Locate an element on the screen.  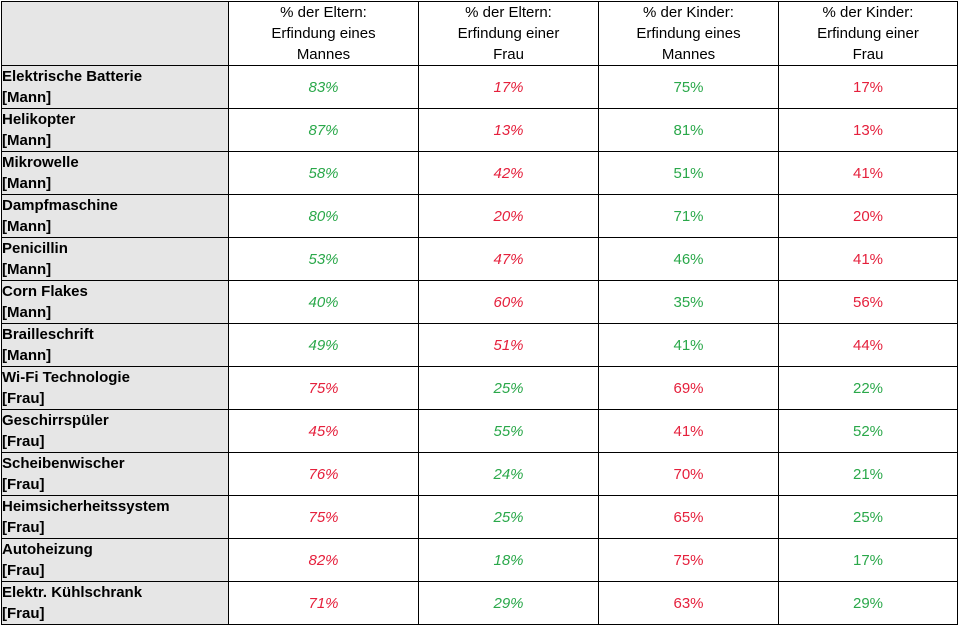
table-row: Elektr. Kühlschrank [Frau] 71% 29% 63% 29% is located at coordinates (479, 603).